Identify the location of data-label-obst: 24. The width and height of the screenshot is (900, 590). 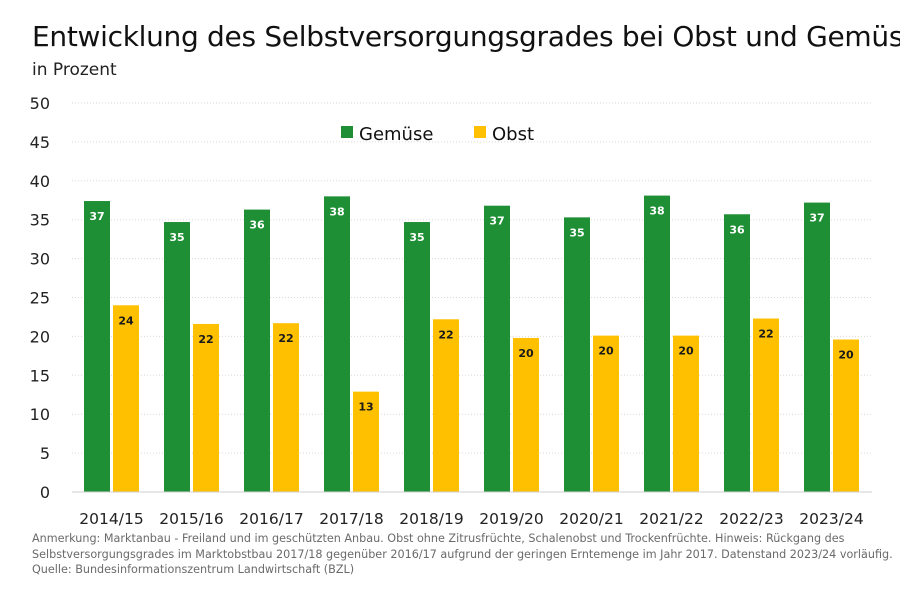
(126, 320).